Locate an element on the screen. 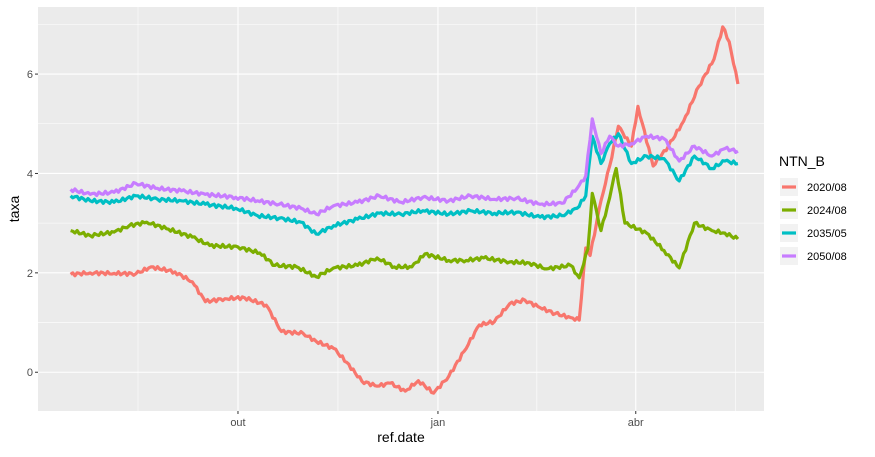 Image resolution: width=875 pixels, height=457 pixels. x-axis-title: ref.date is located at coordinates (401, 437).